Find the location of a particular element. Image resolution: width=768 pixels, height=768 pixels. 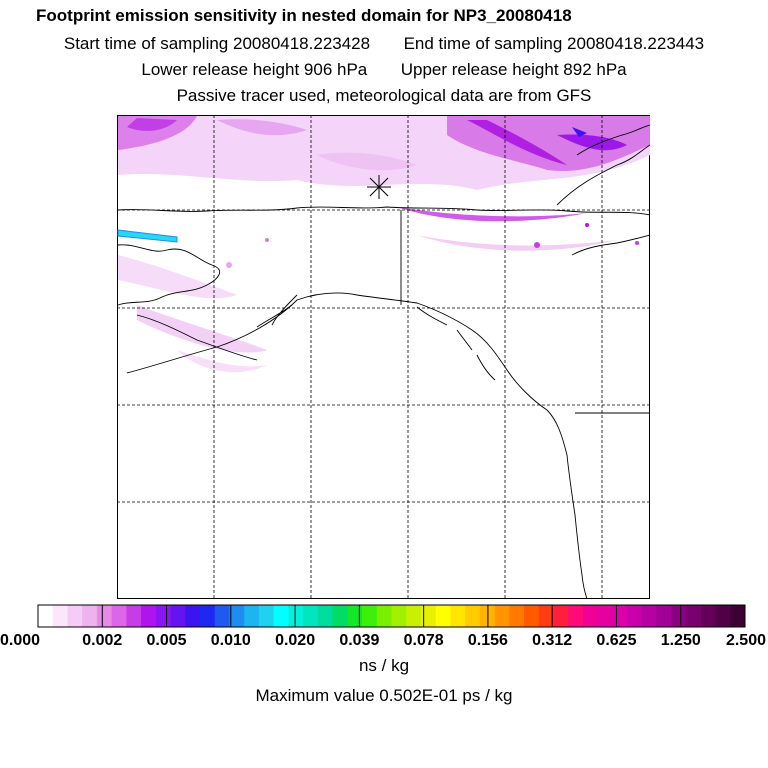

colorbar-tick-label: 0.000 is located at coordinates (20, 640).